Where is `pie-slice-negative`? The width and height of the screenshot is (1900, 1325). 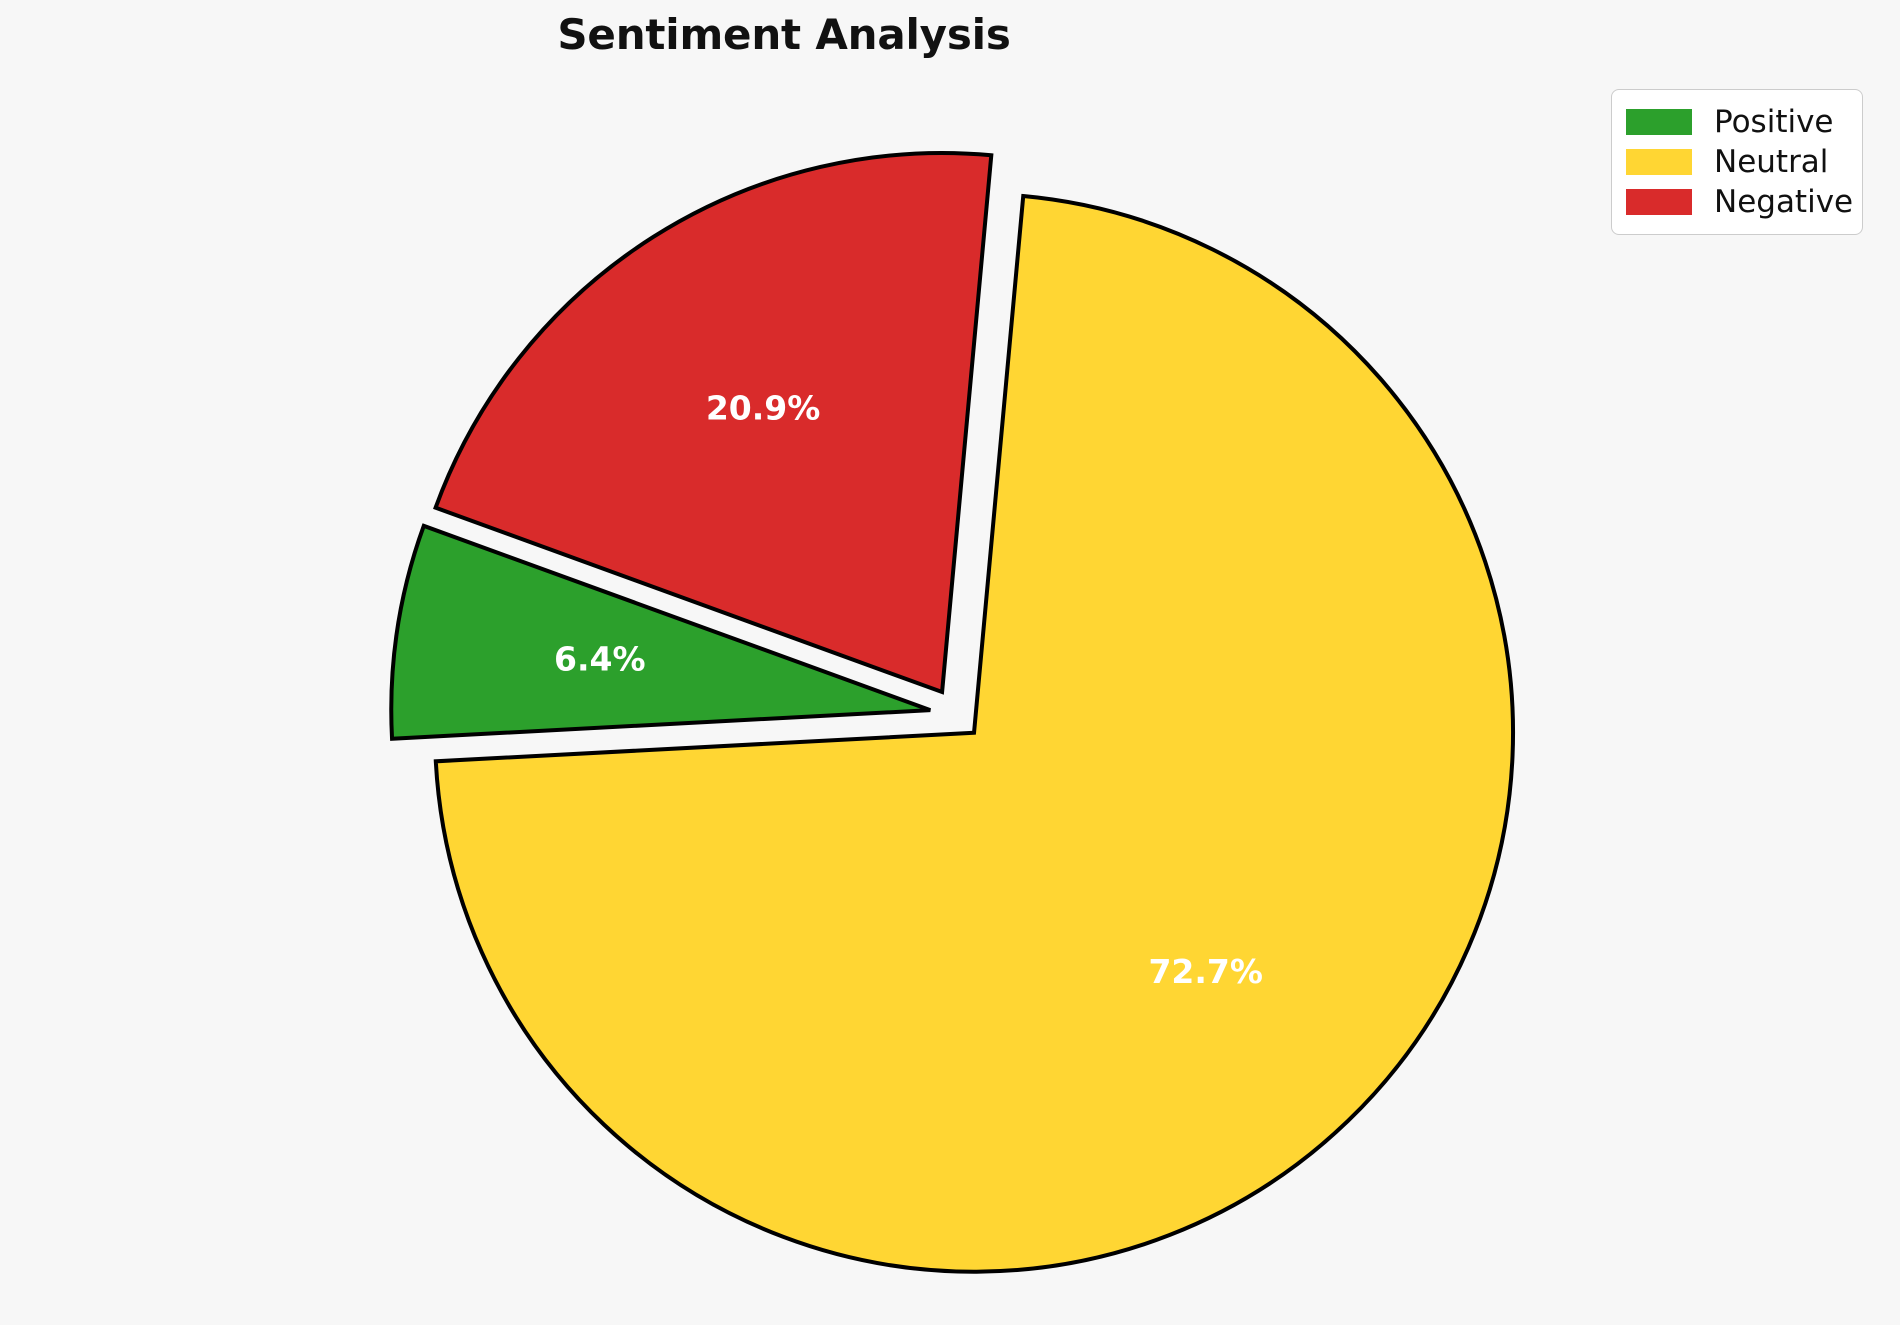 pie-slice-negative is located at coordinates (713, 423).